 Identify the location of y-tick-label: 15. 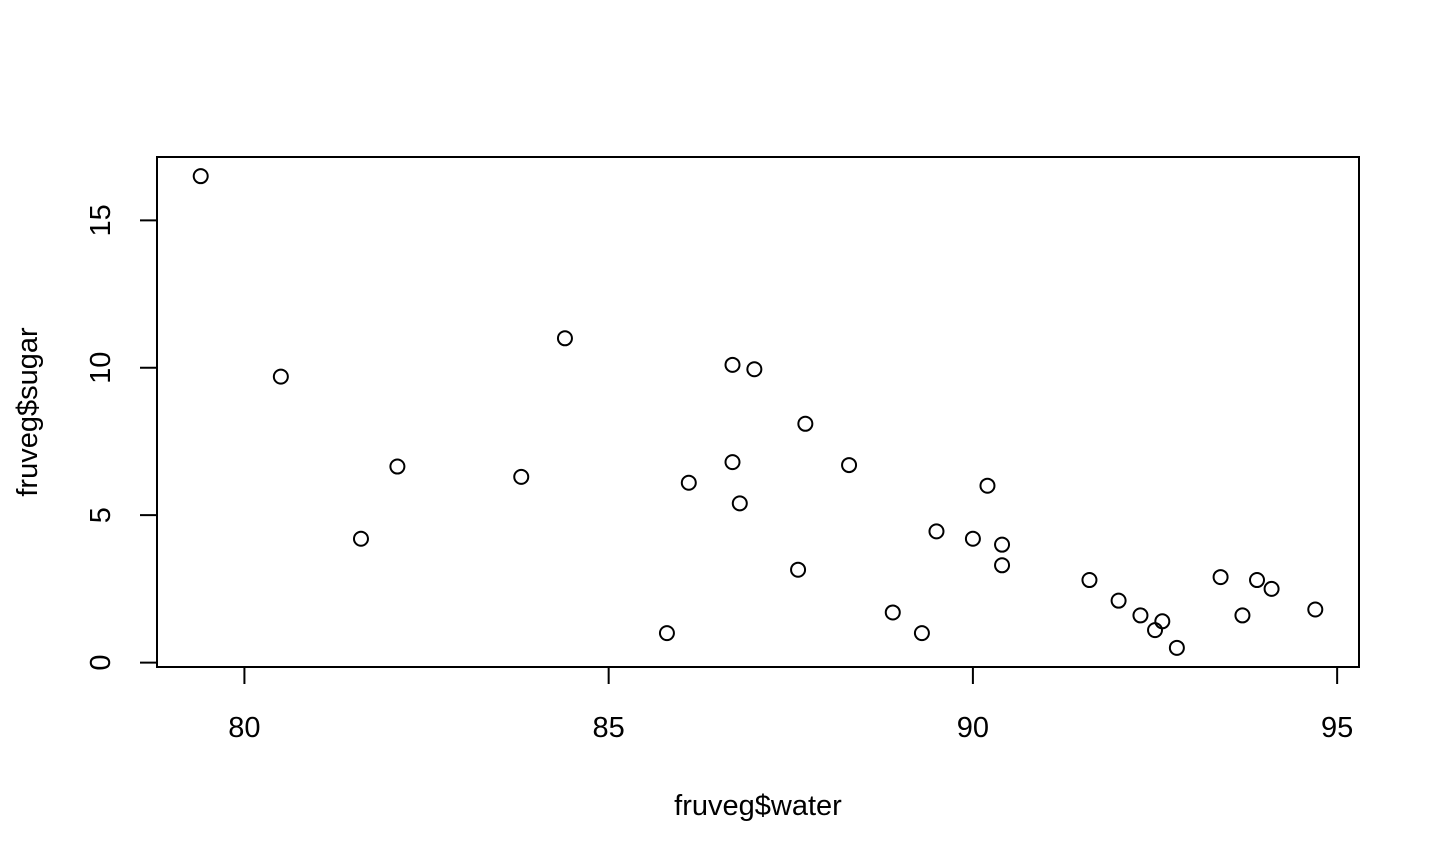
(101, 220).